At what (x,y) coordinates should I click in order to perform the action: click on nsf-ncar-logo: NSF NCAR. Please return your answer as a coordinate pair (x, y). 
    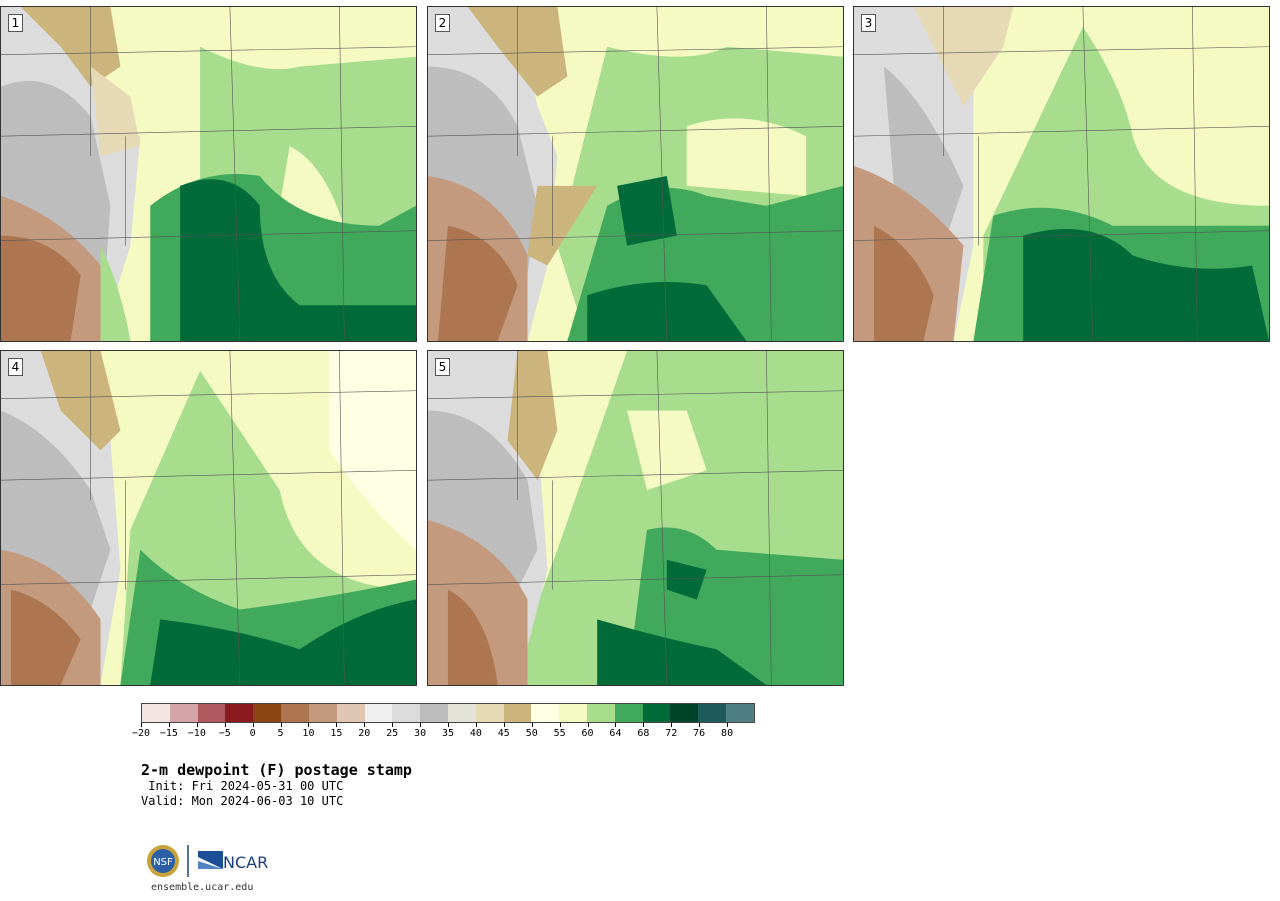
    Looking at the image, I should click on (210, 861).